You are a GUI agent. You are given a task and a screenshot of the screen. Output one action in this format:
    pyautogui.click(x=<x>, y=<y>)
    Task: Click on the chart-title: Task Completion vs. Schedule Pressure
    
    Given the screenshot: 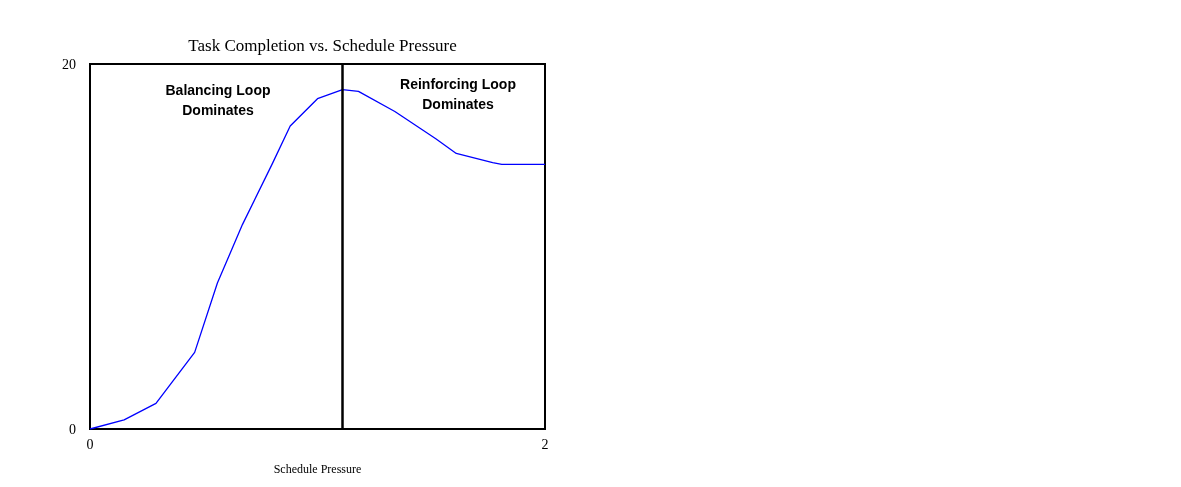 What is the action you would take?
    pyautogui.click(x=322, y=45)
    